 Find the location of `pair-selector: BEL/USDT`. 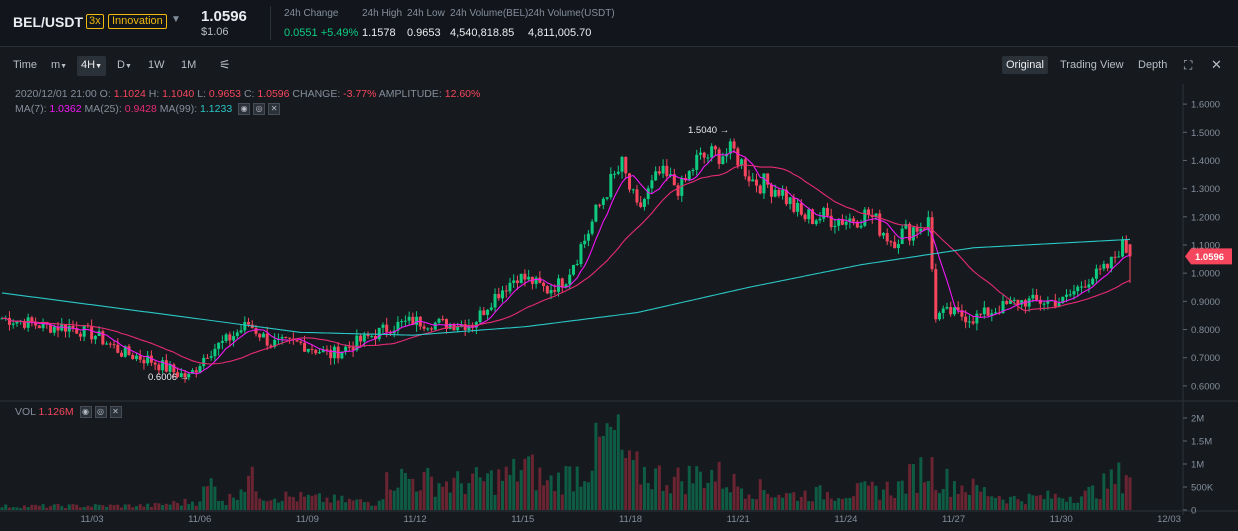

pair-selector: BEL/USDT is located at coordinates (48, 22).